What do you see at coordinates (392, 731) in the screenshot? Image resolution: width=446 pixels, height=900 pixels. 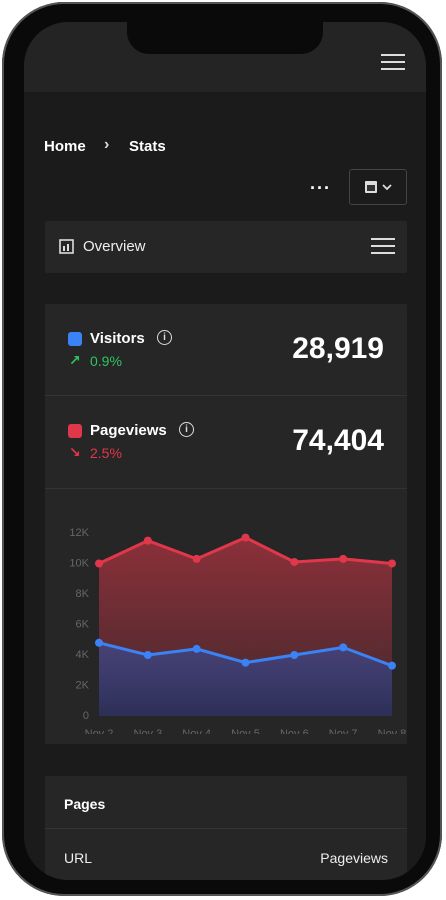 I see `x-tick-label: Nov 8` at bounding box center [392, 731].